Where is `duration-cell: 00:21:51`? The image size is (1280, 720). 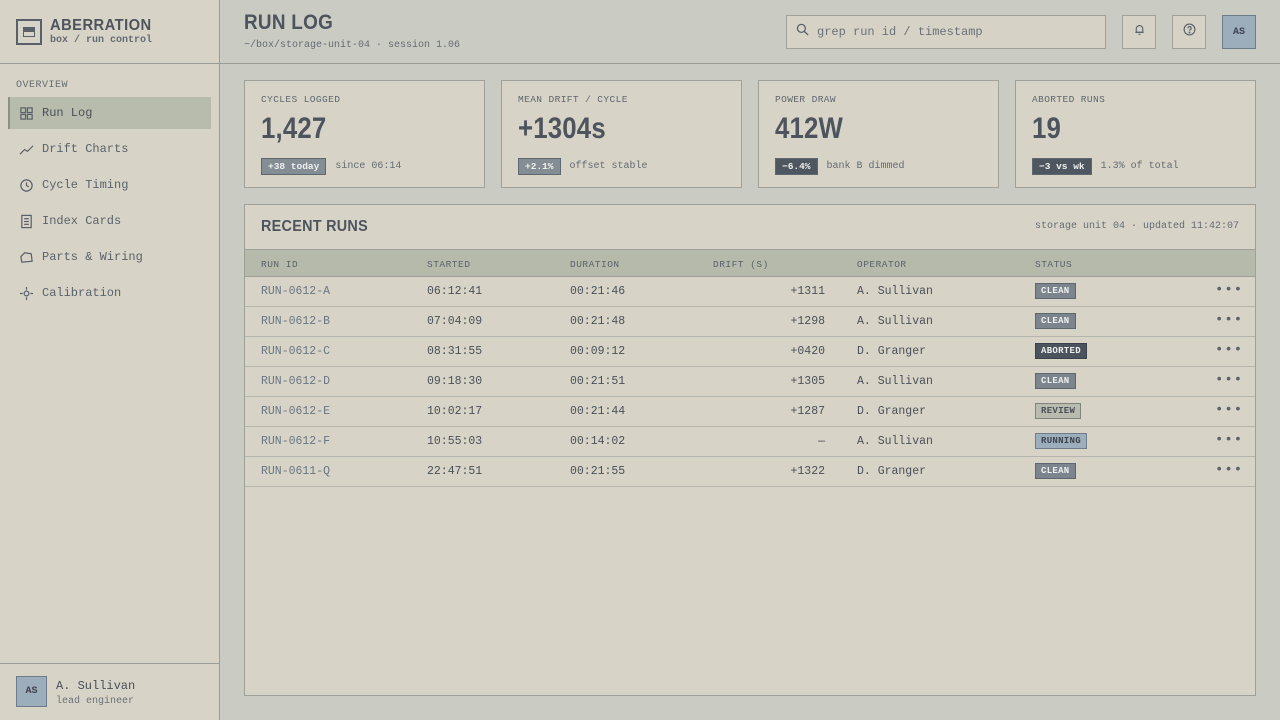
duration-cell: 00:21:51 is located at coordinates (598, 381).